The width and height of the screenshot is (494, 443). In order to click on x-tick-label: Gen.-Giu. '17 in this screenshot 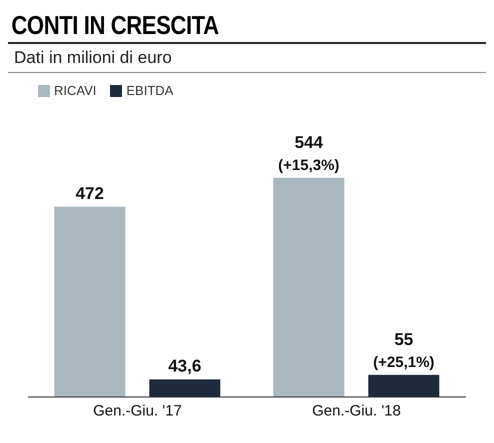, I will do `click(137, 411)`.